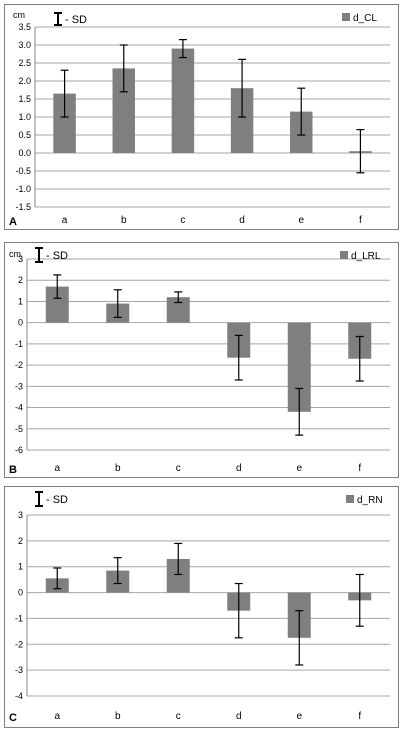  Describe the element at coordinates (19, 450) in the screenshot. I see `y-tick-label: -6` at that location.